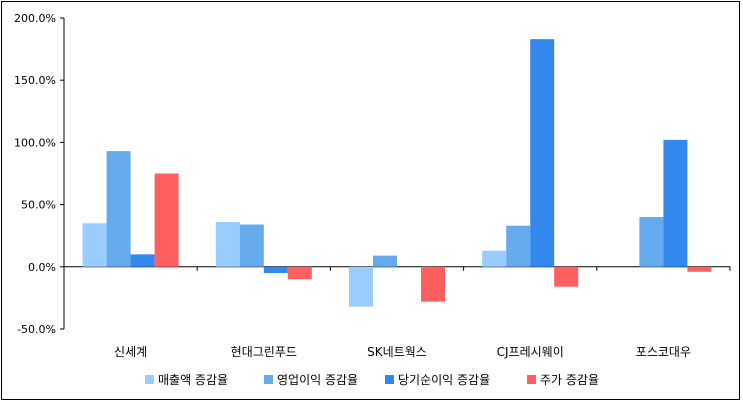  What do you see at coordinates (38, 205) in the screenshot?
I see `y-tick-label: 50.0%` at bounding box center [38, 205].